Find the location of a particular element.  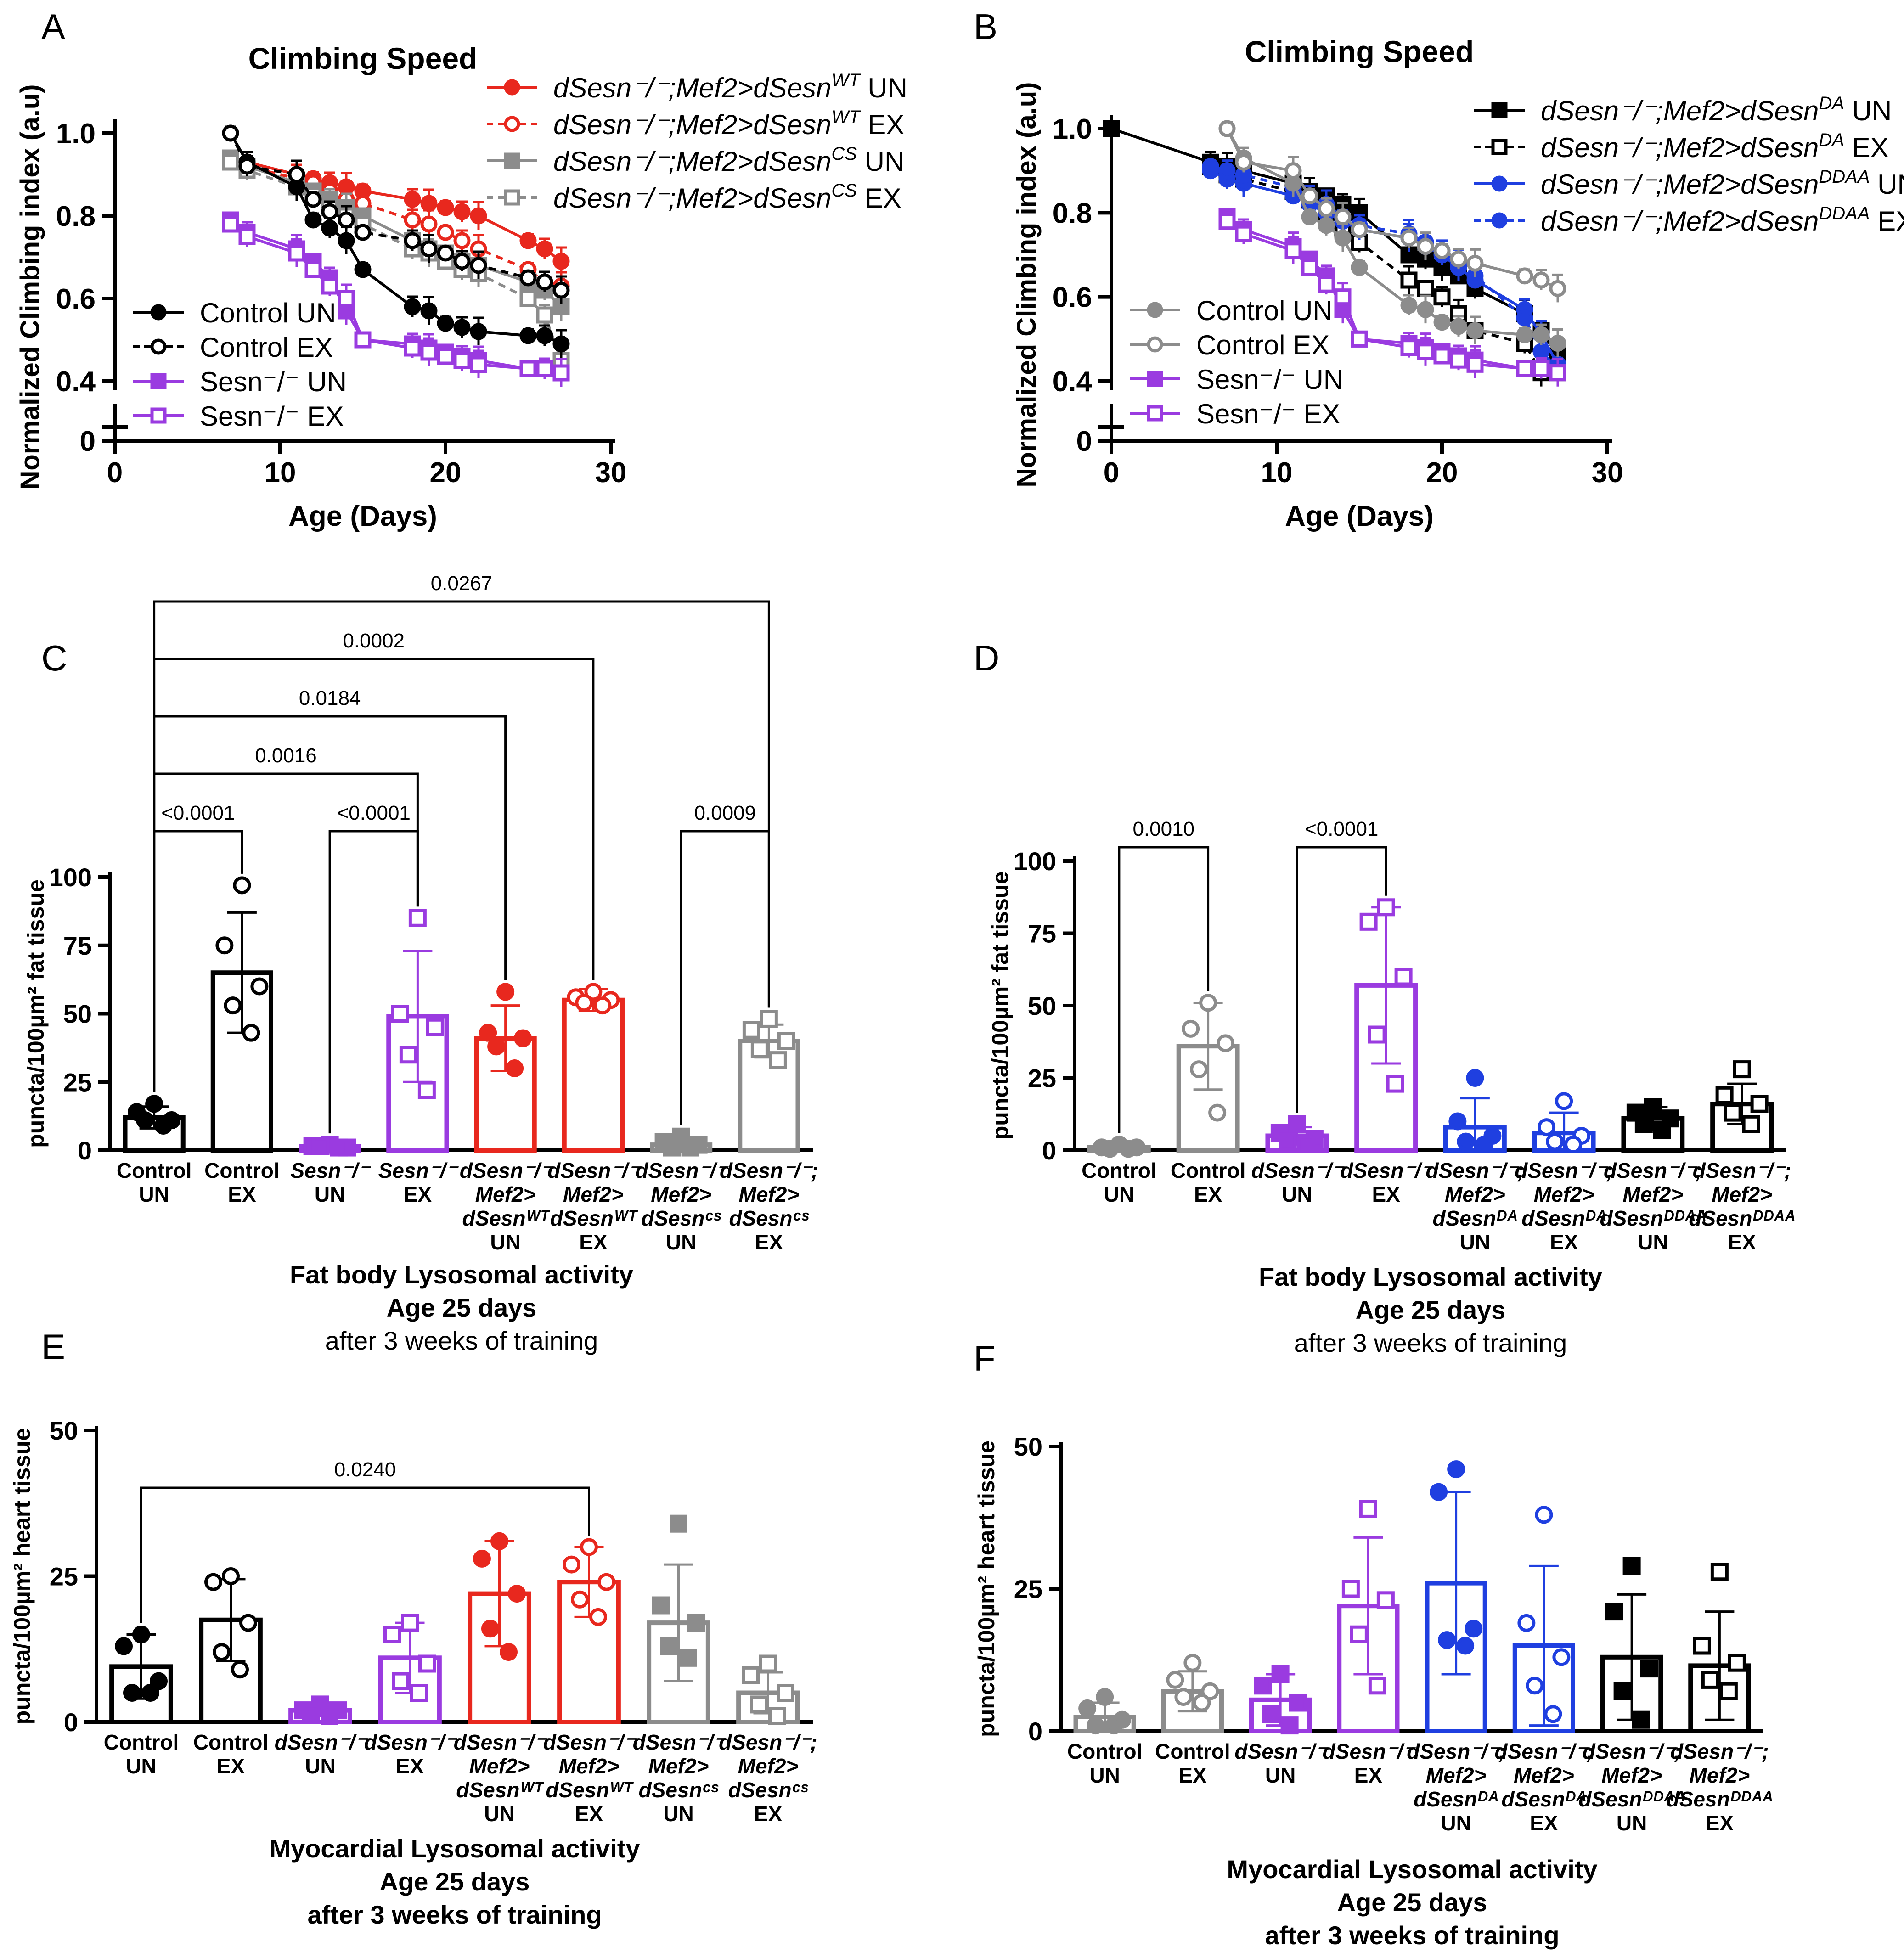

chart-title-line: Myocardial Lysosomal activity is located at coordinates (454, 1849).